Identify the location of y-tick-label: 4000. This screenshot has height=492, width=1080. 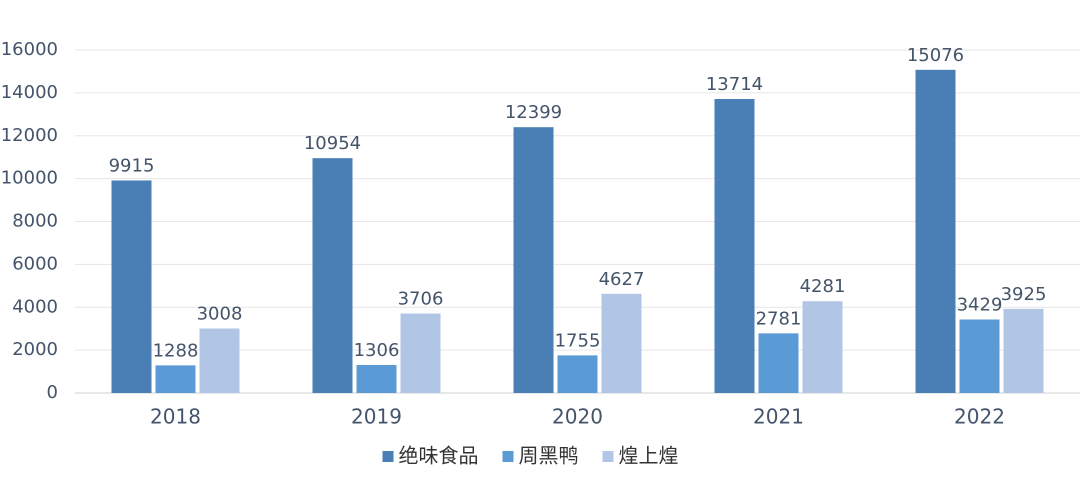
(35, 306).